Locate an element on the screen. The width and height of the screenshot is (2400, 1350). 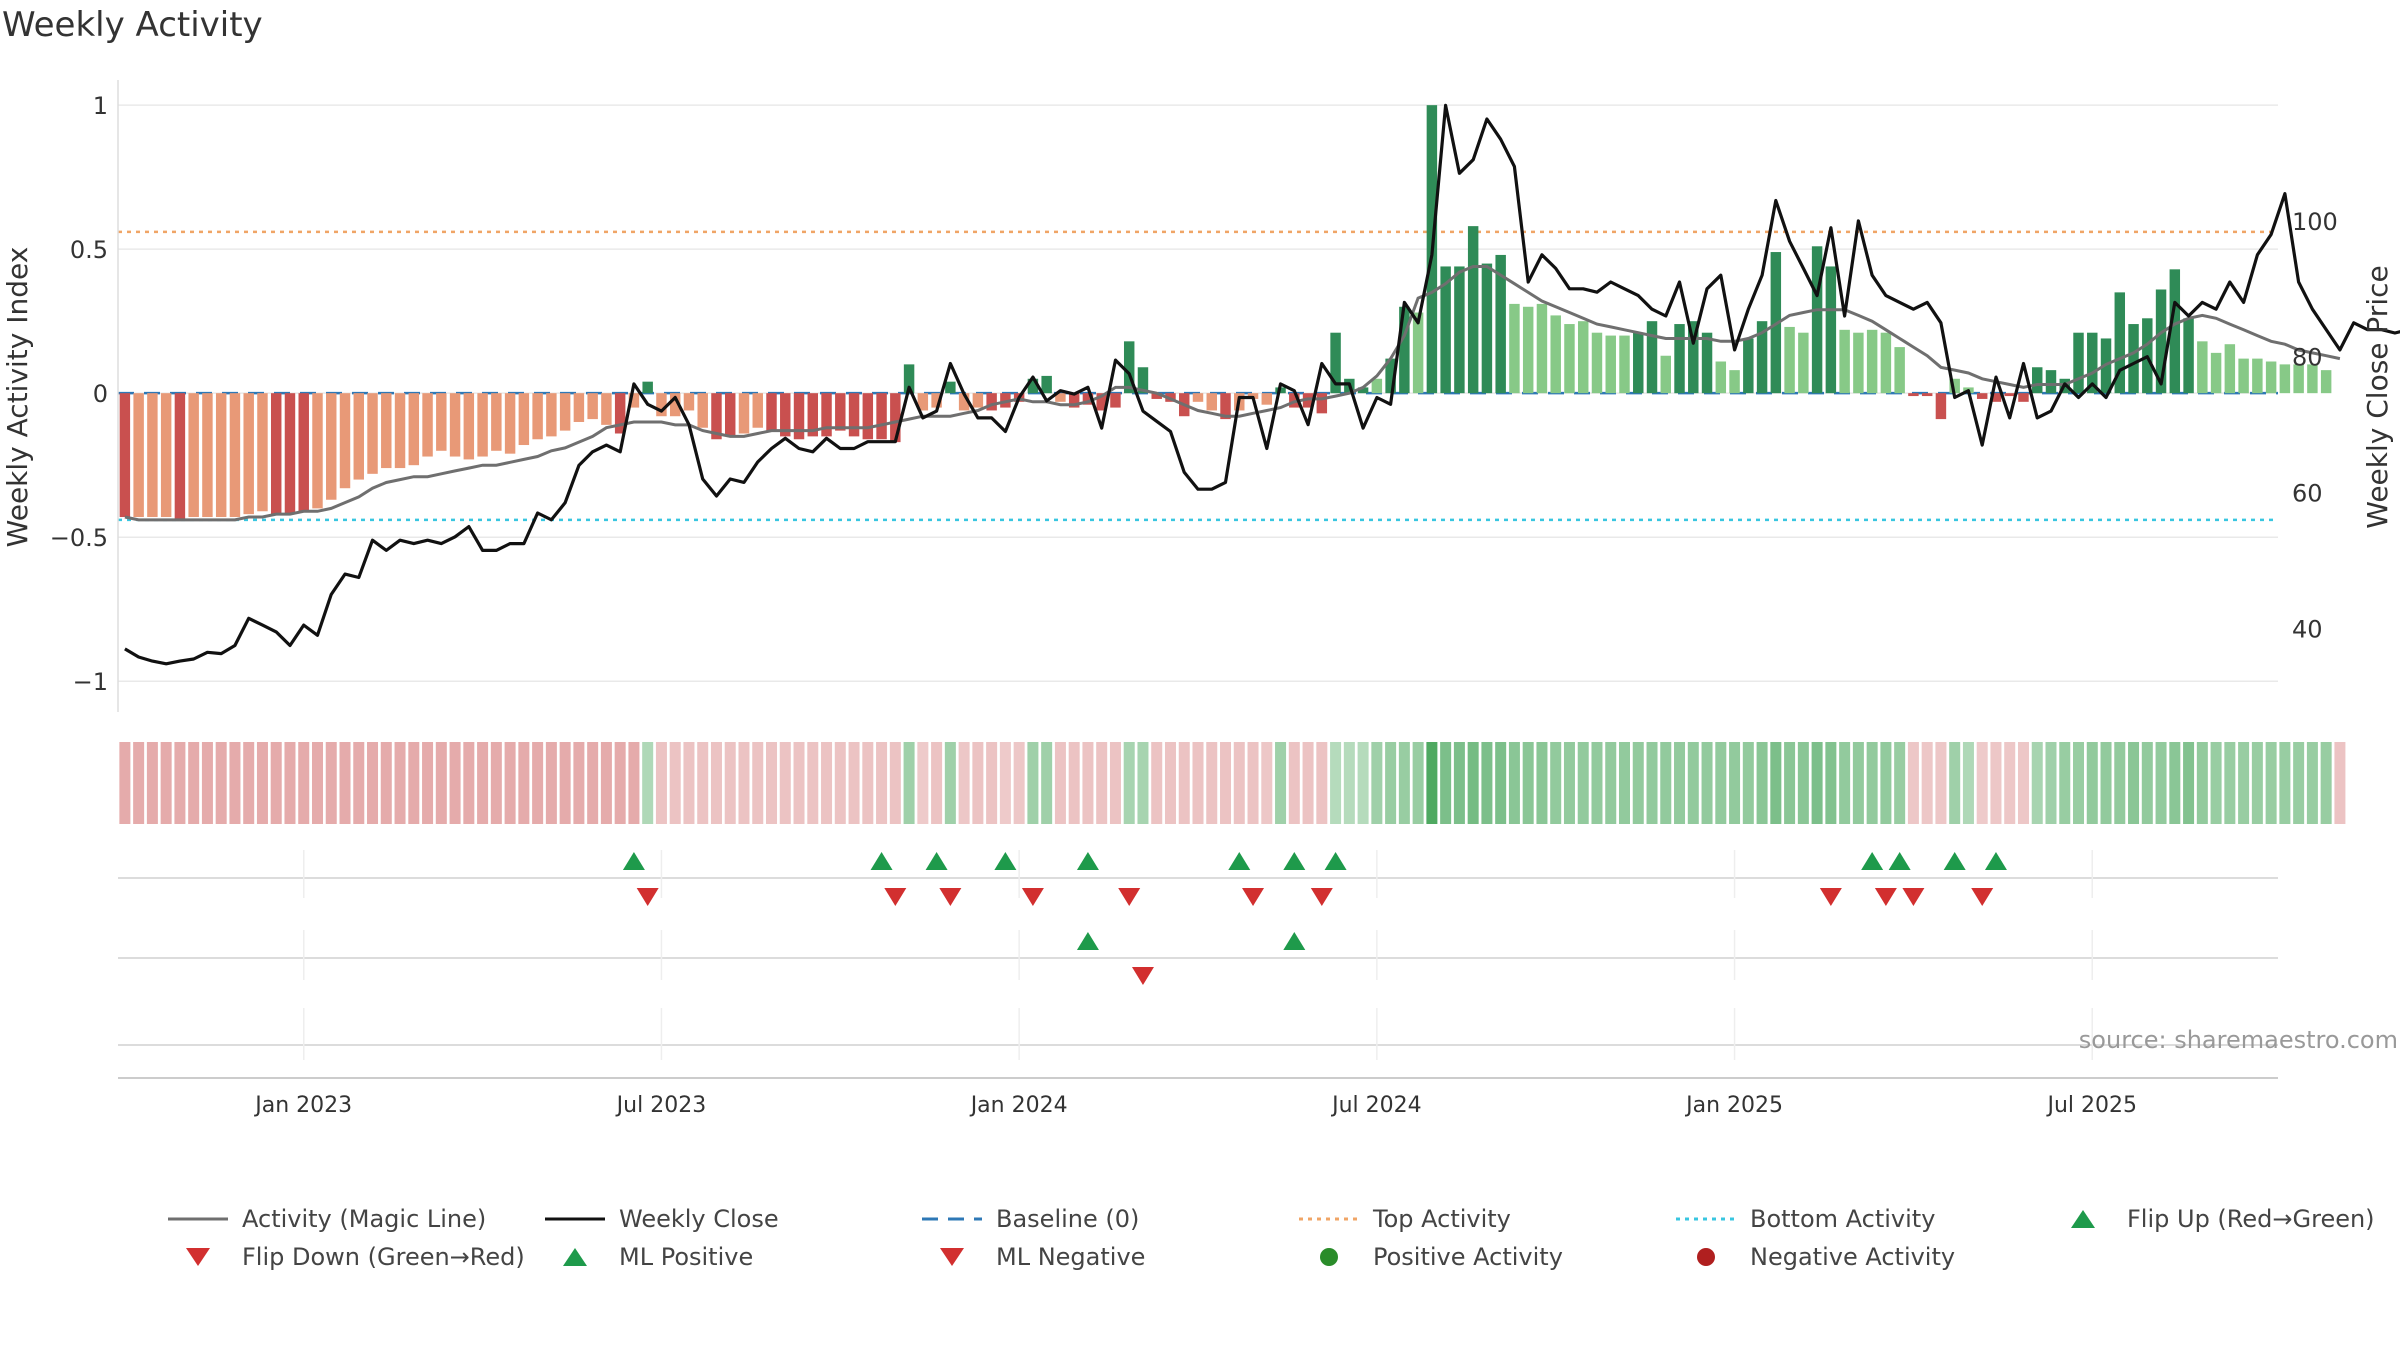
x-tick-label: Jul 2025 is located at coordinates (2092, 1105).